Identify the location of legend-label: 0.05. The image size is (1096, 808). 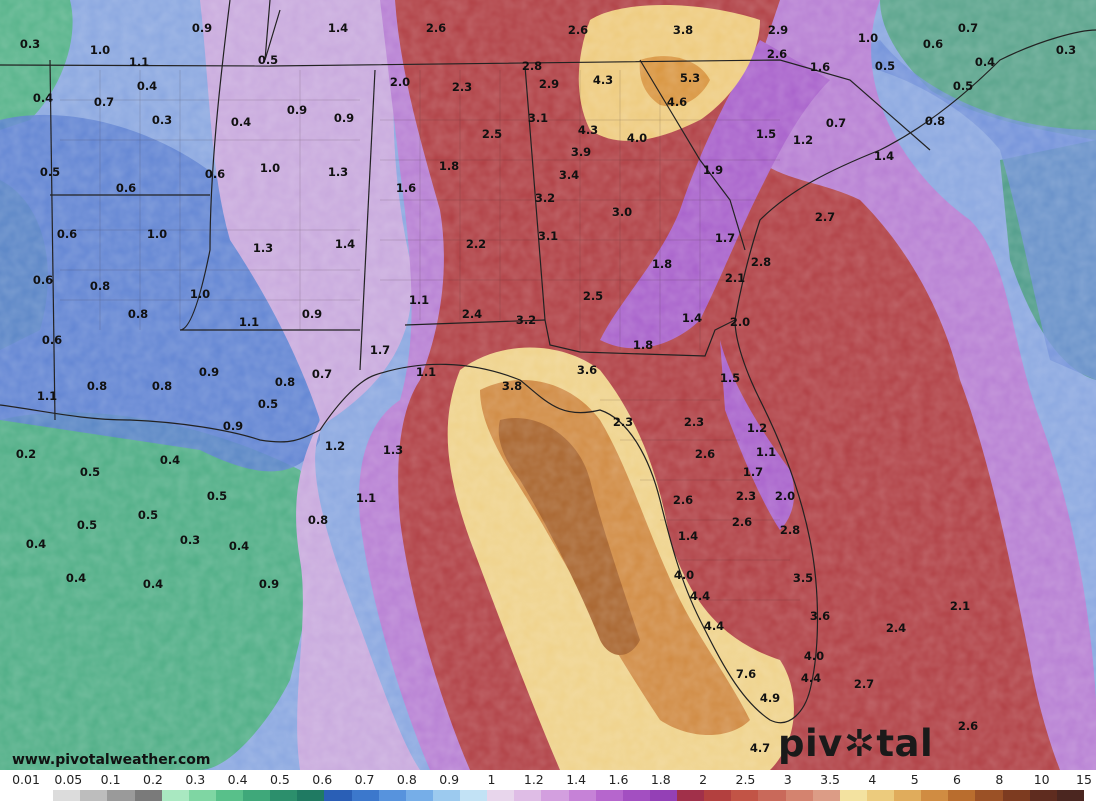
(68, 779).